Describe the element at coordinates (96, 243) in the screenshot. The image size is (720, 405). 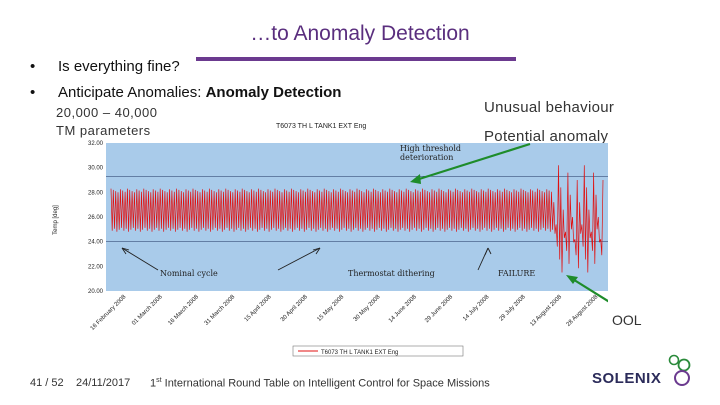
I see `y-tick-label: 24.00` at that location.